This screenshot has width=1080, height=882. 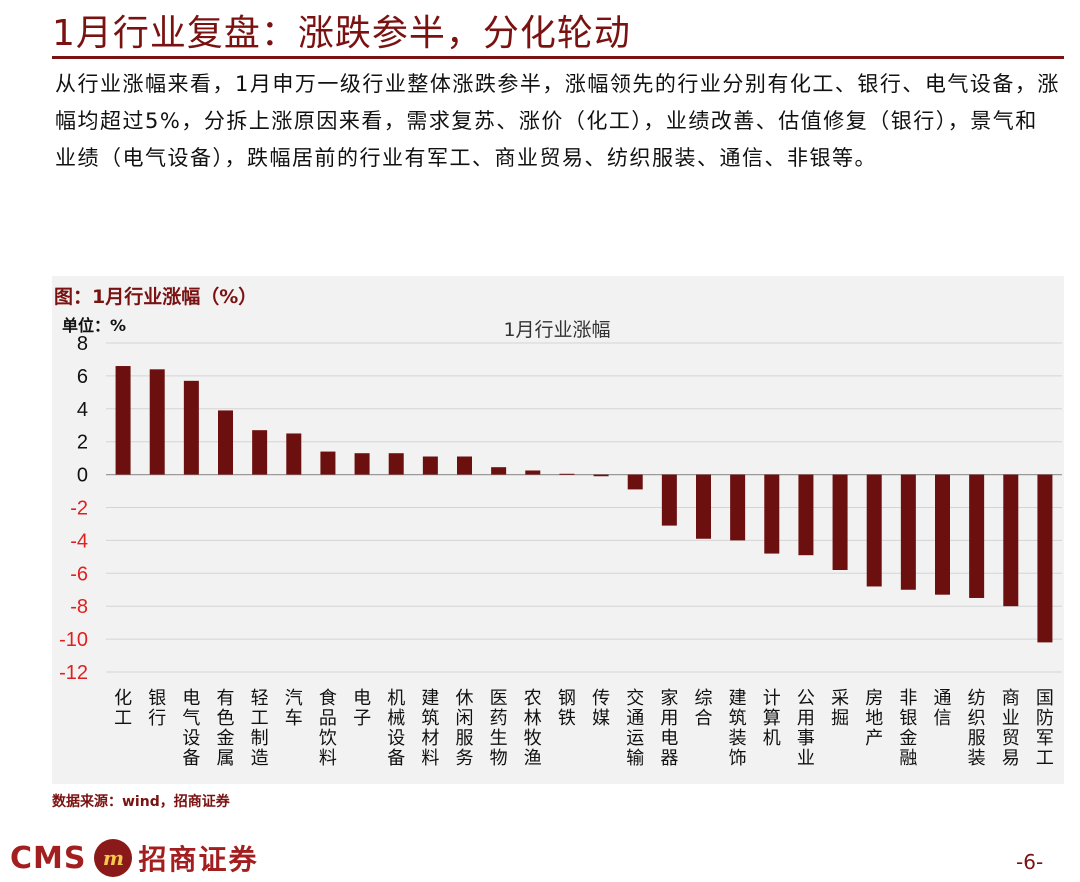 I want to click on y-tick-labels: 8 6 4 2 0 -2 -4 -6 -8 -10 -12, so click(x=73, y=508).